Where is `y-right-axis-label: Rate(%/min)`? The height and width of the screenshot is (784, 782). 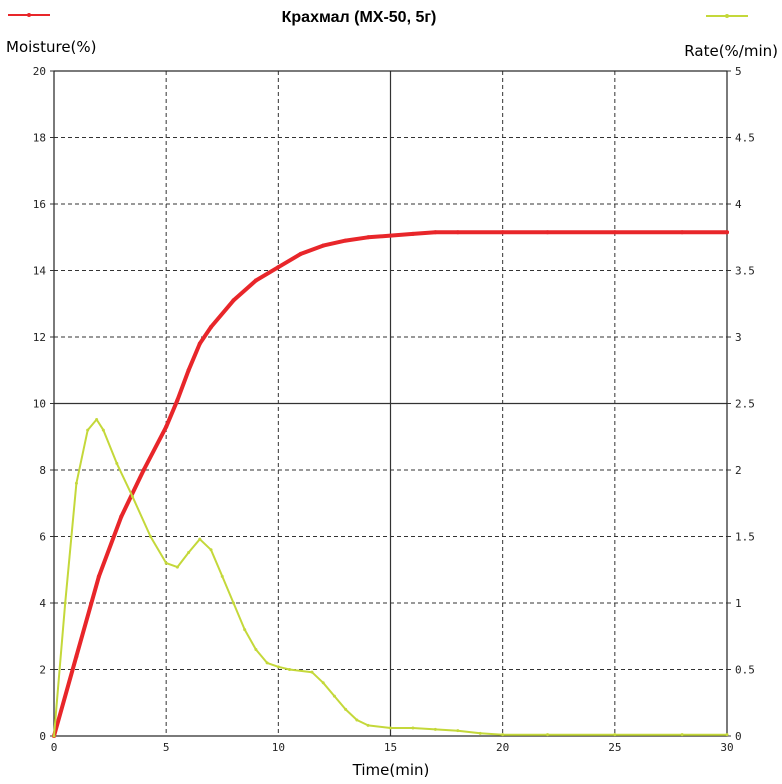 y-right-axis-label: Rate(%/min) is located at coordinates (731, 51).